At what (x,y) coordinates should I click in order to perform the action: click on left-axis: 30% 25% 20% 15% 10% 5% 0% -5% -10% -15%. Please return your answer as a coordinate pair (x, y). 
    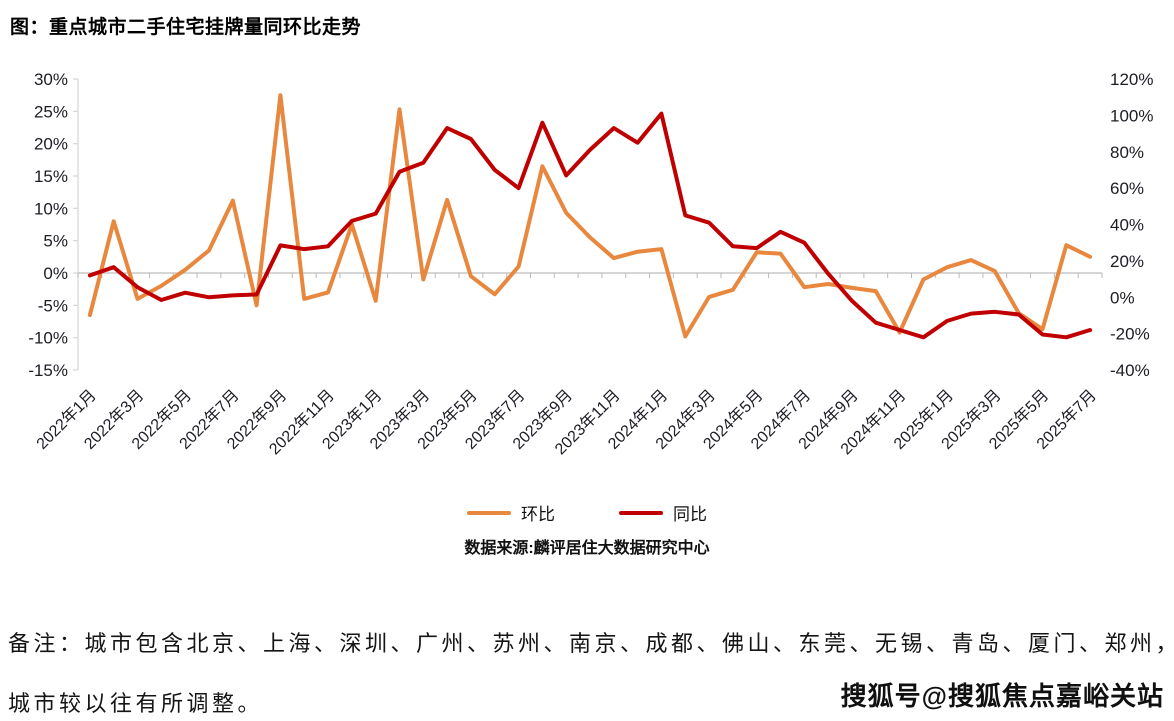
    Looking at the image, I should click on (53, 225).